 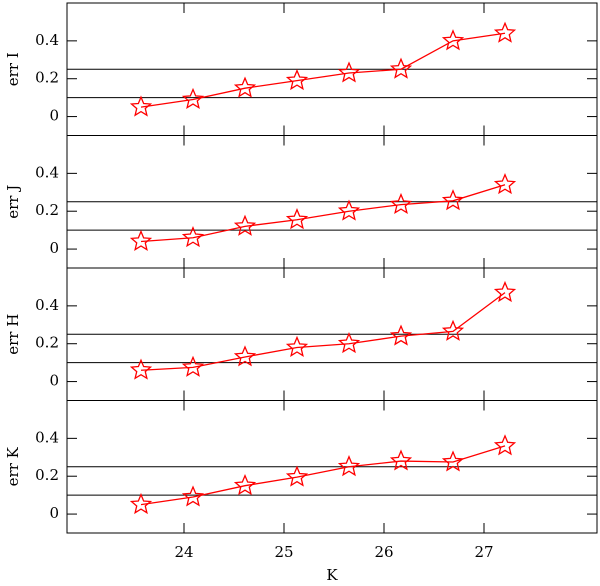 What do you see at coordinates (332, 575) in the screenshot?
I see `x-axis-label: K` at bounding box center [332, 575].